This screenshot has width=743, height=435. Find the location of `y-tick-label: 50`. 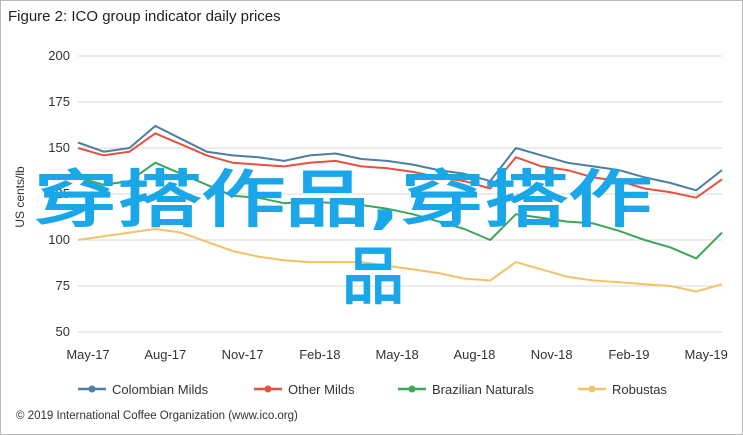

y-tick-label: 50 is located at coordinates (63, 331).